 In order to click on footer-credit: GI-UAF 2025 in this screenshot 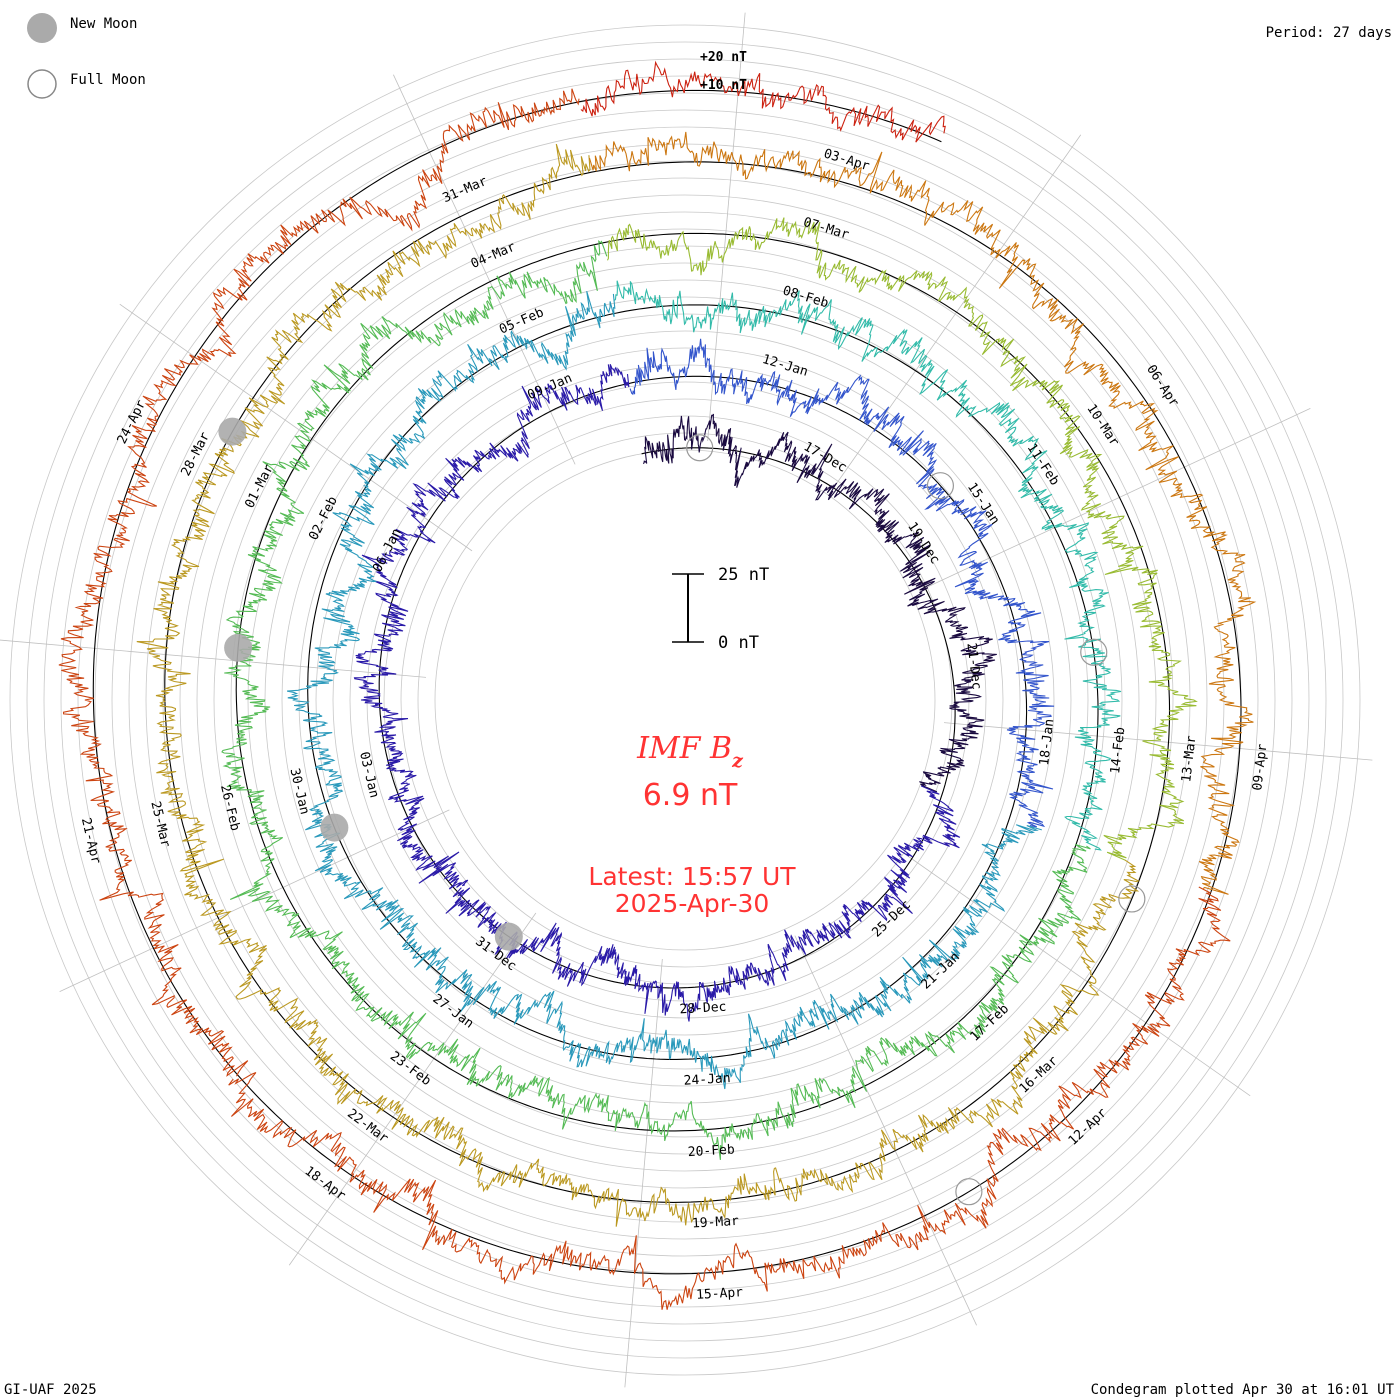, I will do `click(50, 1390)`.